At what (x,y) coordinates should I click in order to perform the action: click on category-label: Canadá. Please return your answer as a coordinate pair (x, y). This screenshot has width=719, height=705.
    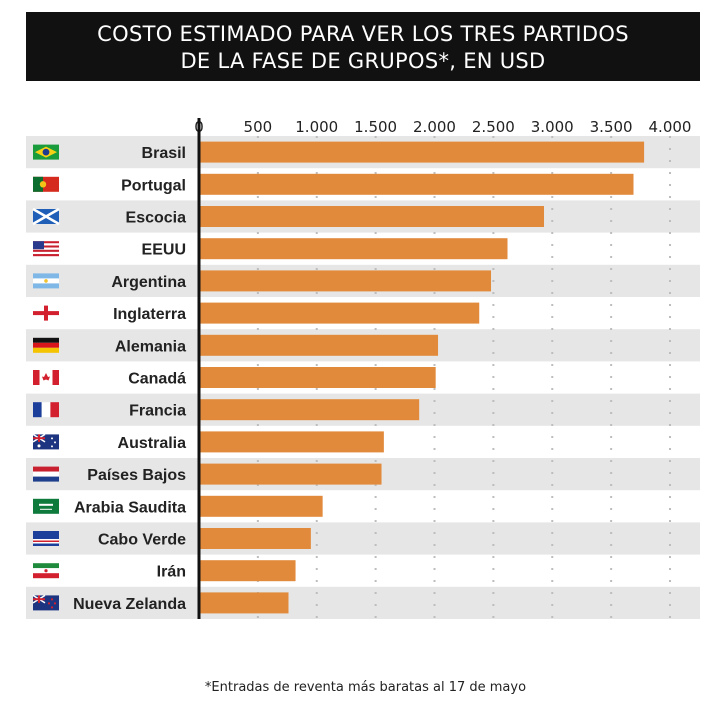
    Looking at the image, I should click on (157, 379).